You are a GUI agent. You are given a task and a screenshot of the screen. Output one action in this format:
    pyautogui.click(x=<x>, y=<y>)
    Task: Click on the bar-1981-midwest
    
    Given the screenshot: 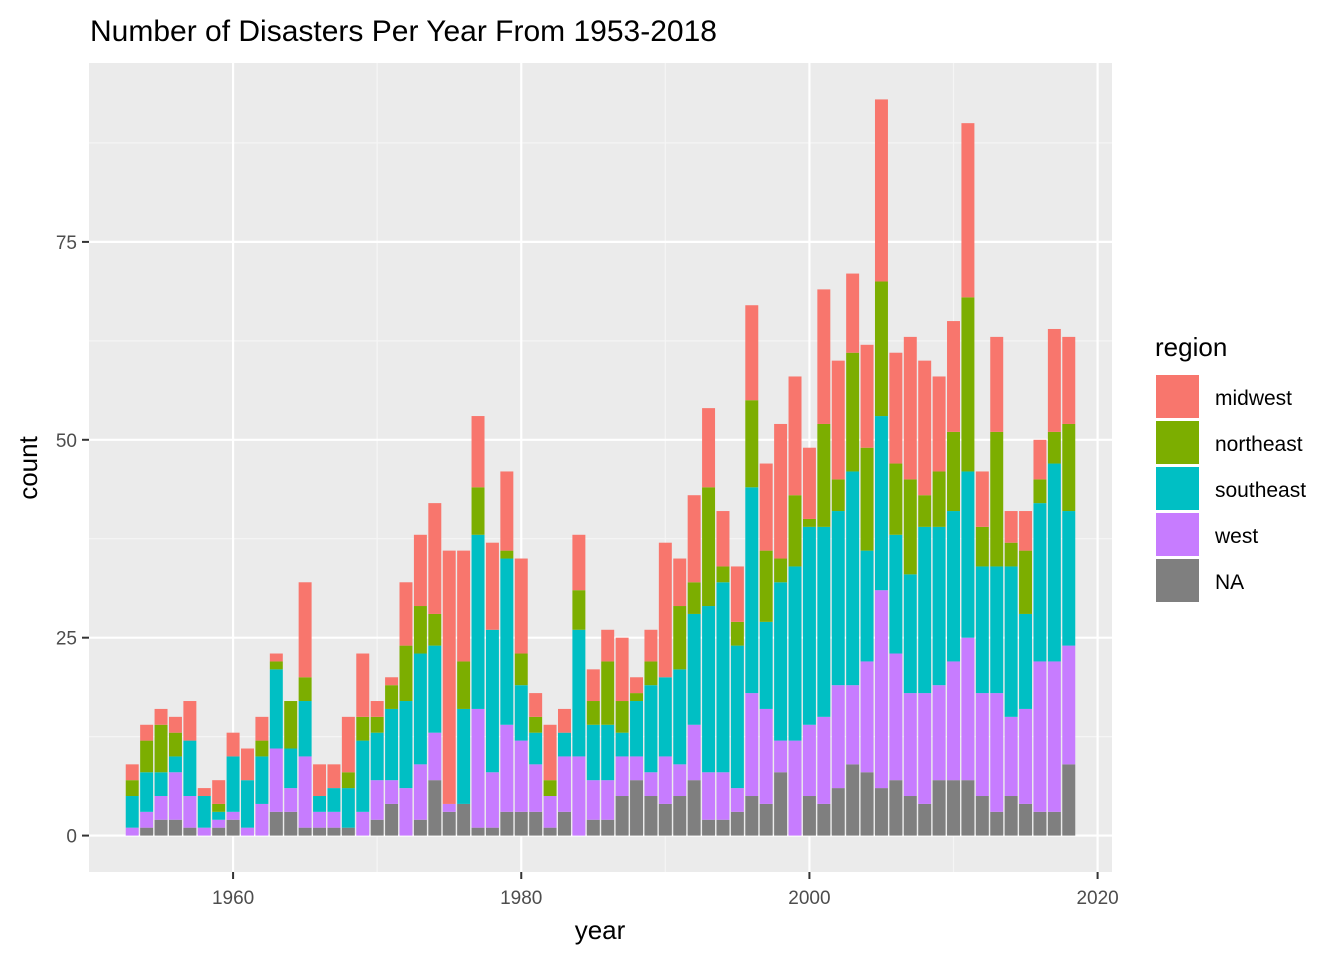 What is the action you would take?
    pyautogui.click(x=536, y=705)
    